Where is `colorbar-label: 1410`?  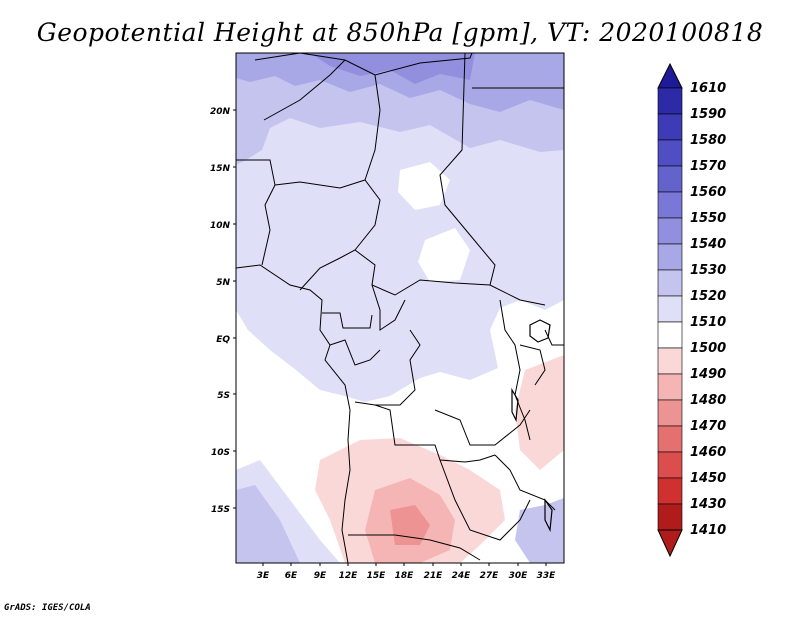 colorbar-label: 1410 is located at coordinates (708, 530).